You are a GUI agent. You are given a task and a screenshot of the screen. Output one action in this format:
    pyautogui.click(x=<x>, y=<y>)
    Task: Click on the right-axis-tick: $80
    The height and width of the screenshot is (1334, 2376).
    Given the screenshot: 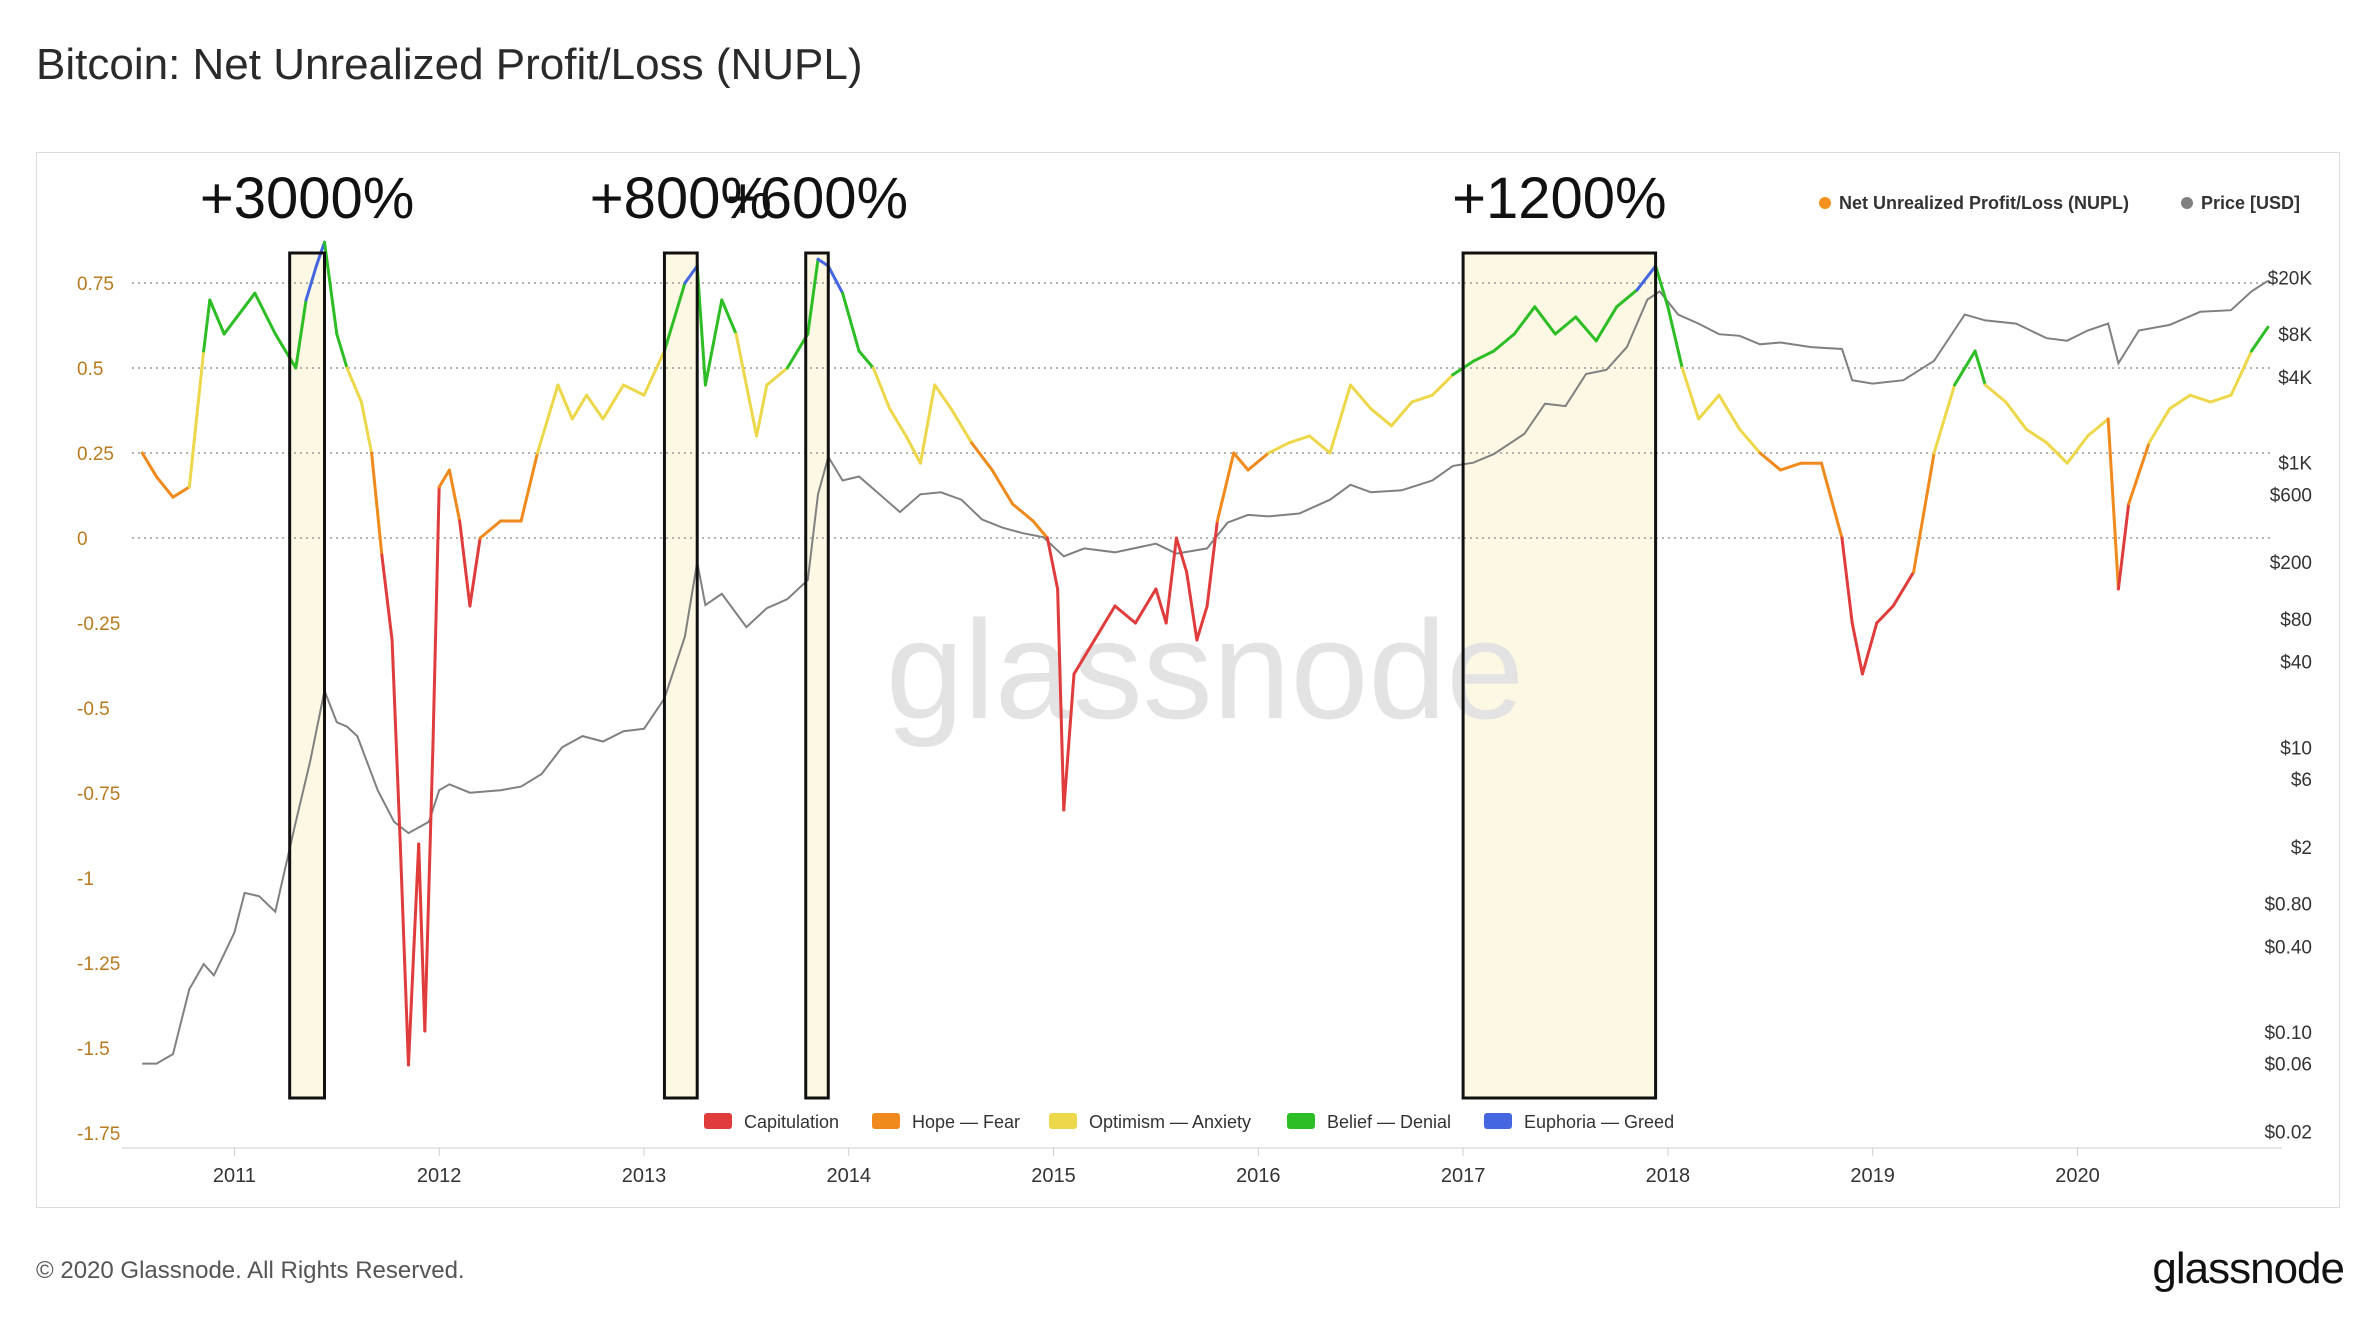 What is the action you would take?
    pyautogui.click(x=2296, y=620)
    